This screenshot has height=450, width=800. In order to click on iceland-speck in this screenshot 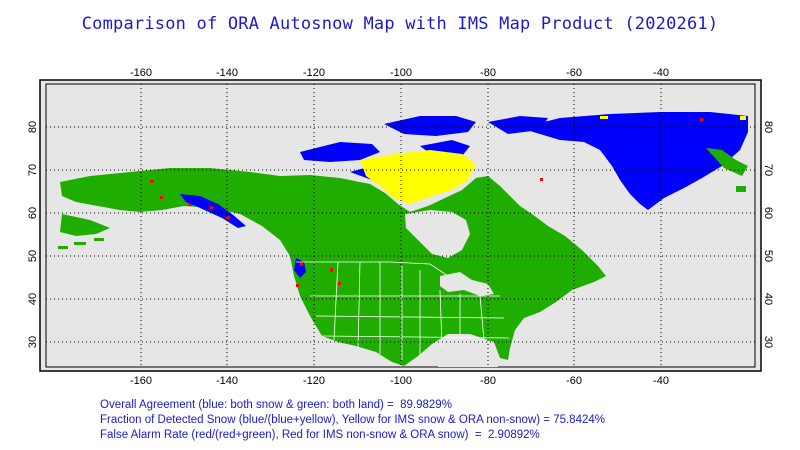, I will do `click(741, 189)`.